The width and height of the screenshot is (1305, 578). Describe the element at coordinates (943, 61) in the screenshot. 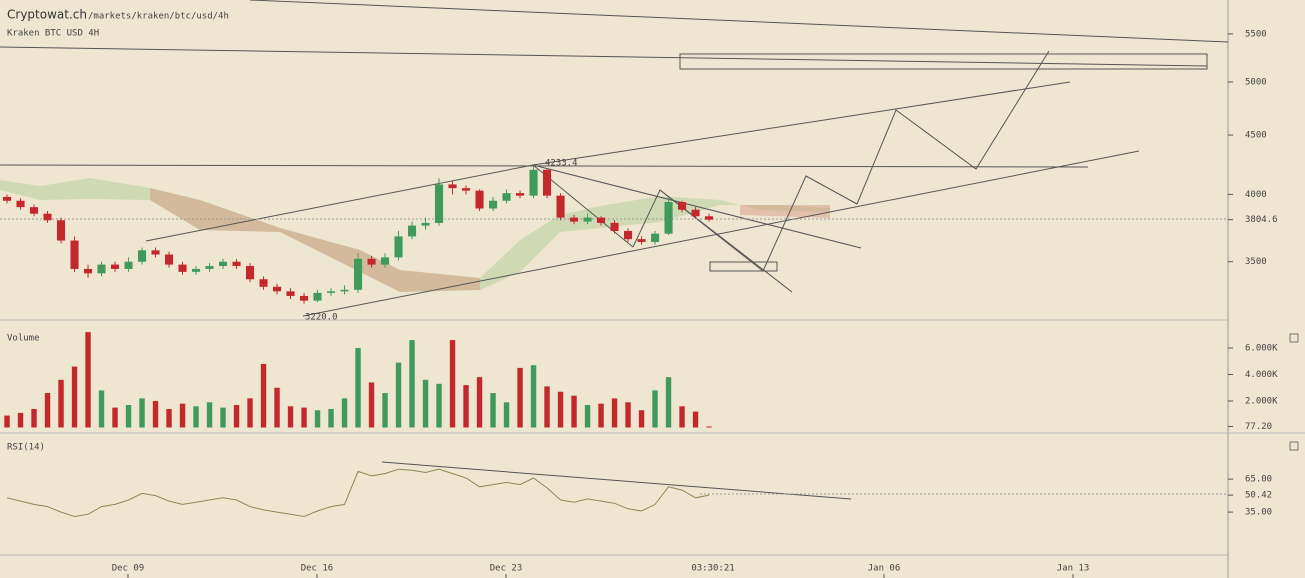

I see `drawing-rect` at that location.